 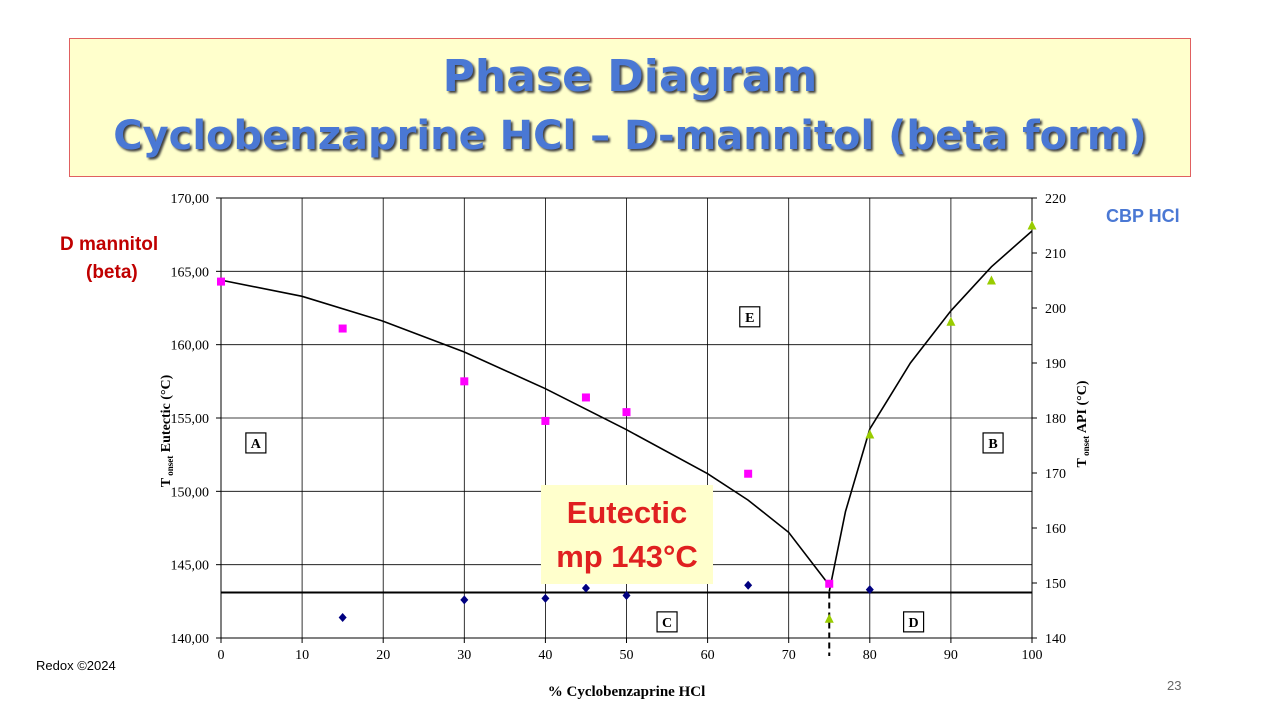 I want to click on mannitol-label: D mannitol (beta), so click(x=109, y=259).